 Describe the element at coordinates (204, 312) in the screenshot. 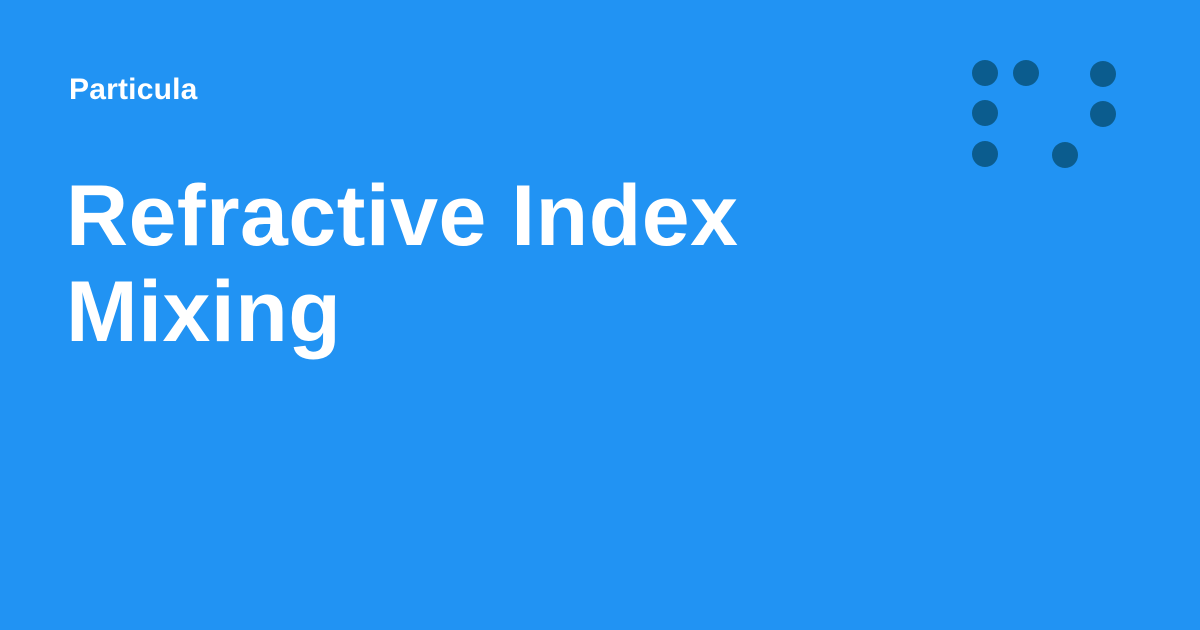

I see `page-title-line-2: Mixing` at that location.